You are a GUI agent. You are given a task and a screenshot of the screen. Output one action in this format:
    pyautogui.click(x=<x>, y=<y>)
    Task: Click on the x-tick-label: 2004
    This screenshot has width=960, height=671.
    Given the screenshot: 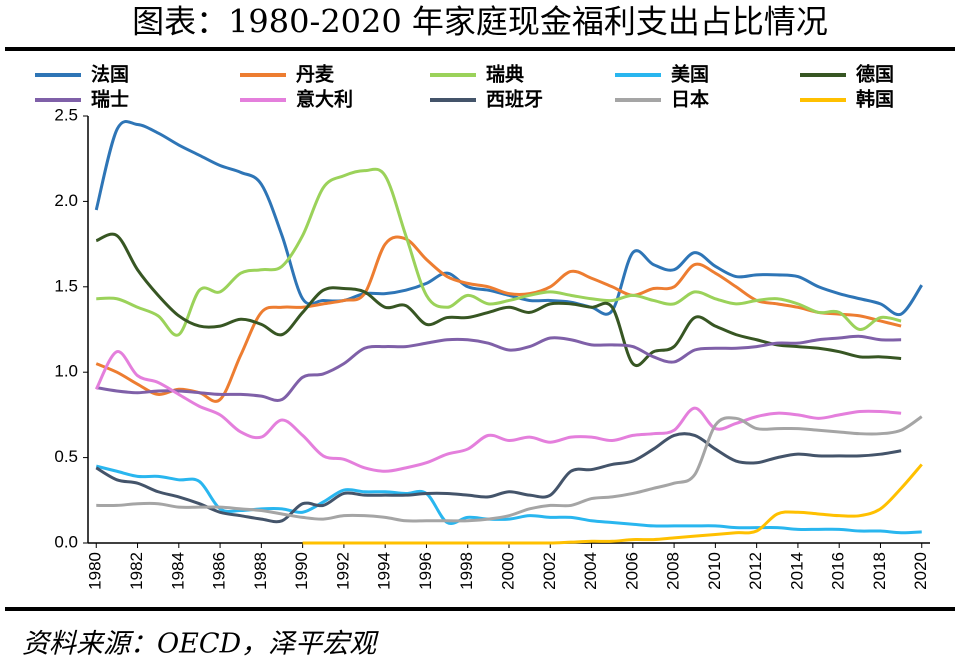 What is the action you would take?
    pyautogui.click(x=590, y=571)
    